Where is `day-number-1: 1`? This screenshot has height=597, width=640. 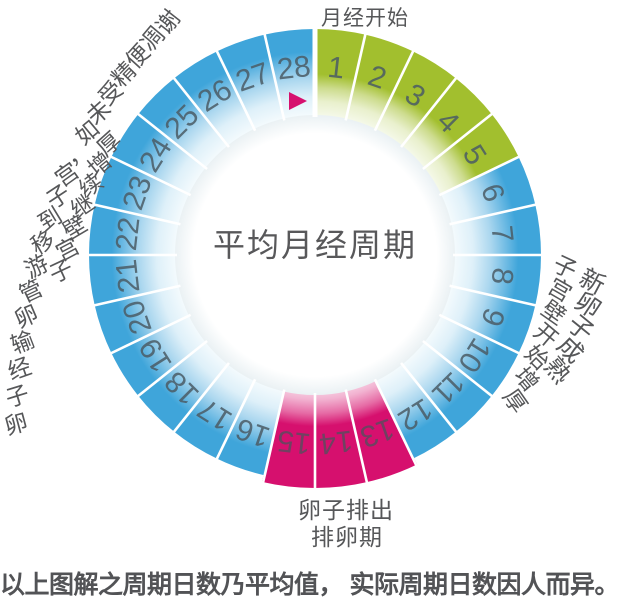 day-number-1: 1 is located at coordinates (336, 68).